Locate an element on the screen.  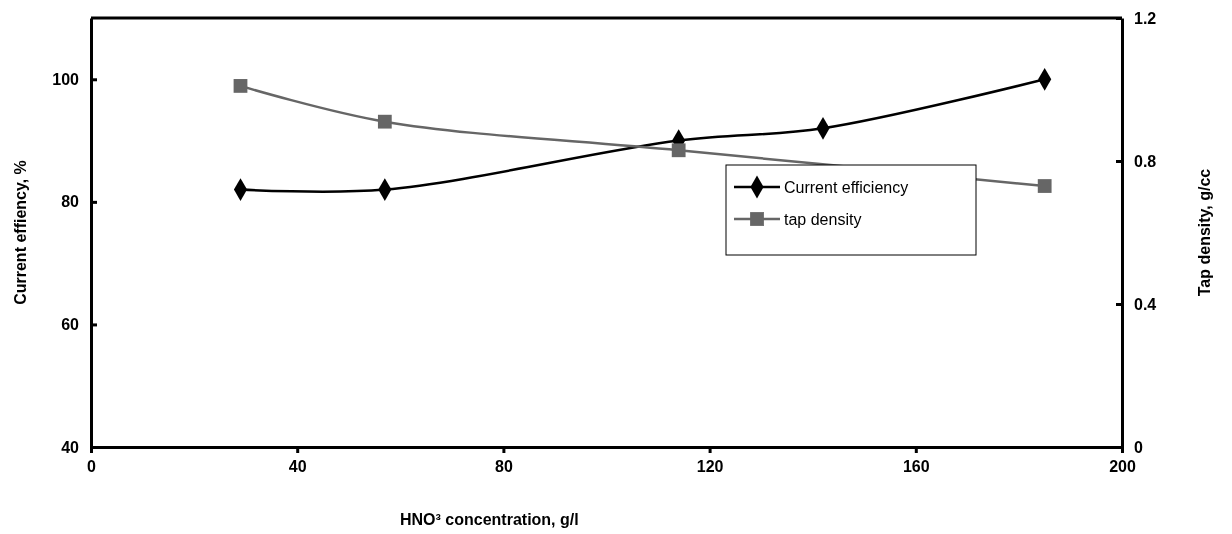
y2-tick-label: 0 is located at coordinates (1138, 447).